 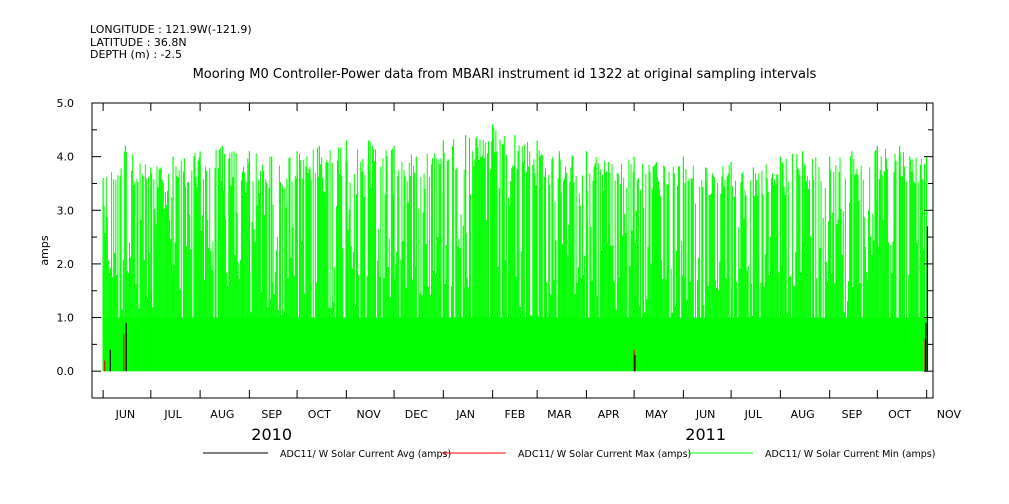 I want to click on x-tick-label: FEB, so click(x=514, y=414).